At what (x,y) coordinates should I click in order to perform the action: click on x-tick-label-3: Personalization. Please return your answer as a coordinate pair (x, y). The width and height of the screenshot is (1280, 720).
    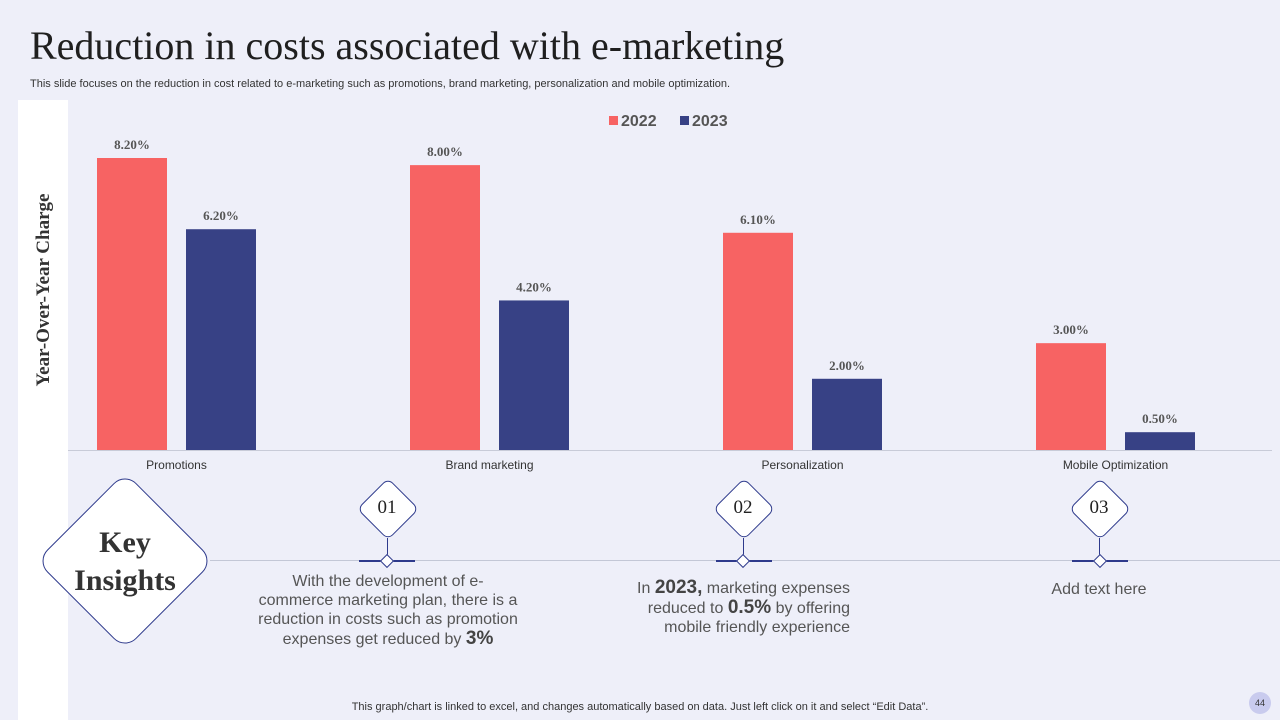
    Looking at the image, I should click on (802, 465).